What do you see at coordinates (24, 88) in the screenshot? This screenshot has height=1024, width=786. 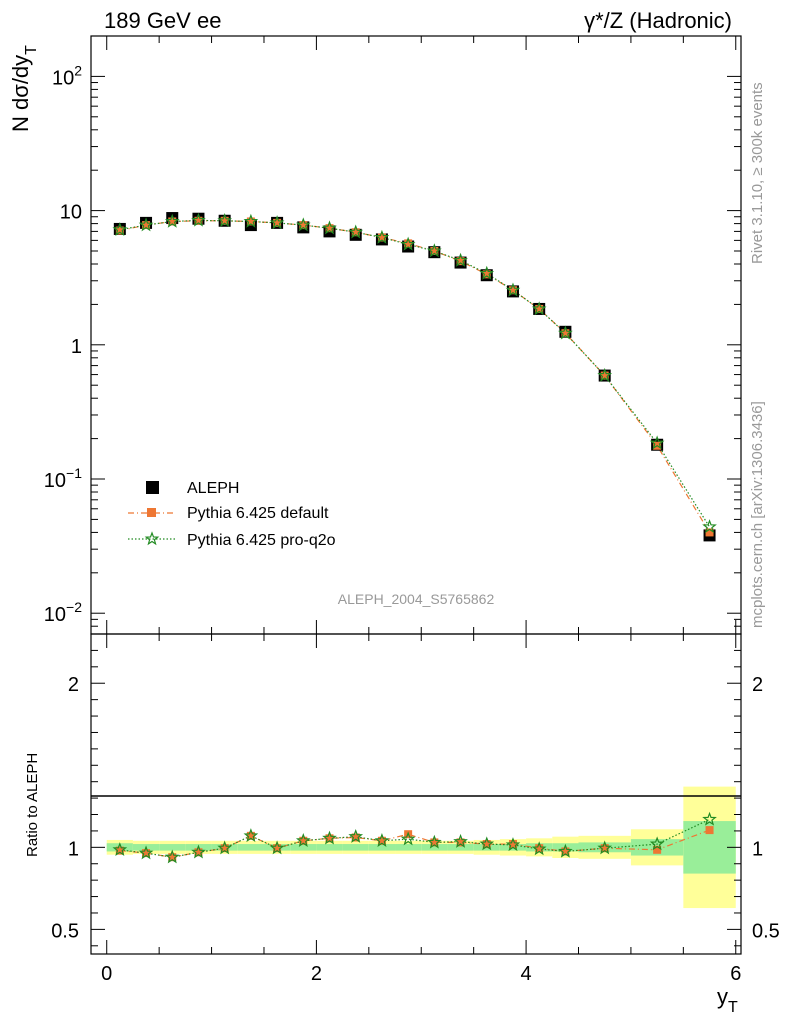 I see `main-y-label: N dσ/dyT` at bounding box center [24, 88].